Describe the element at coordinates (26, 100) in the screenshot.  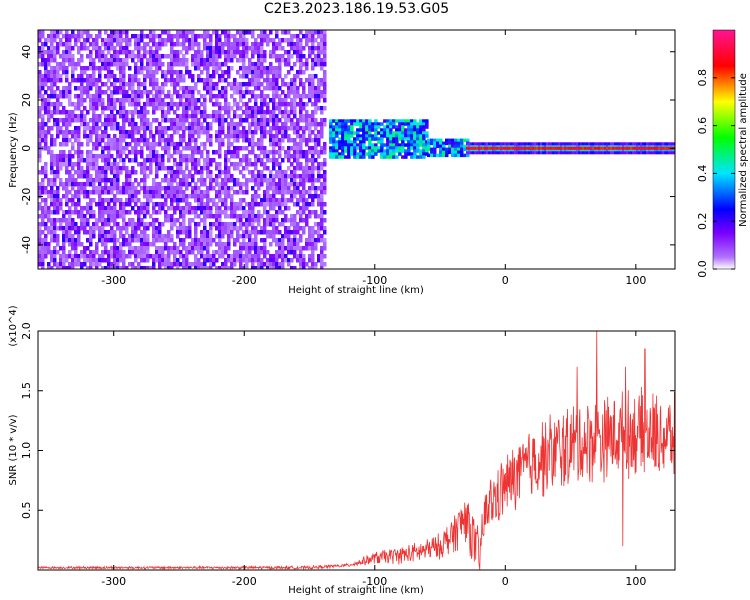
I see `y-tick-label: 20` at that location.